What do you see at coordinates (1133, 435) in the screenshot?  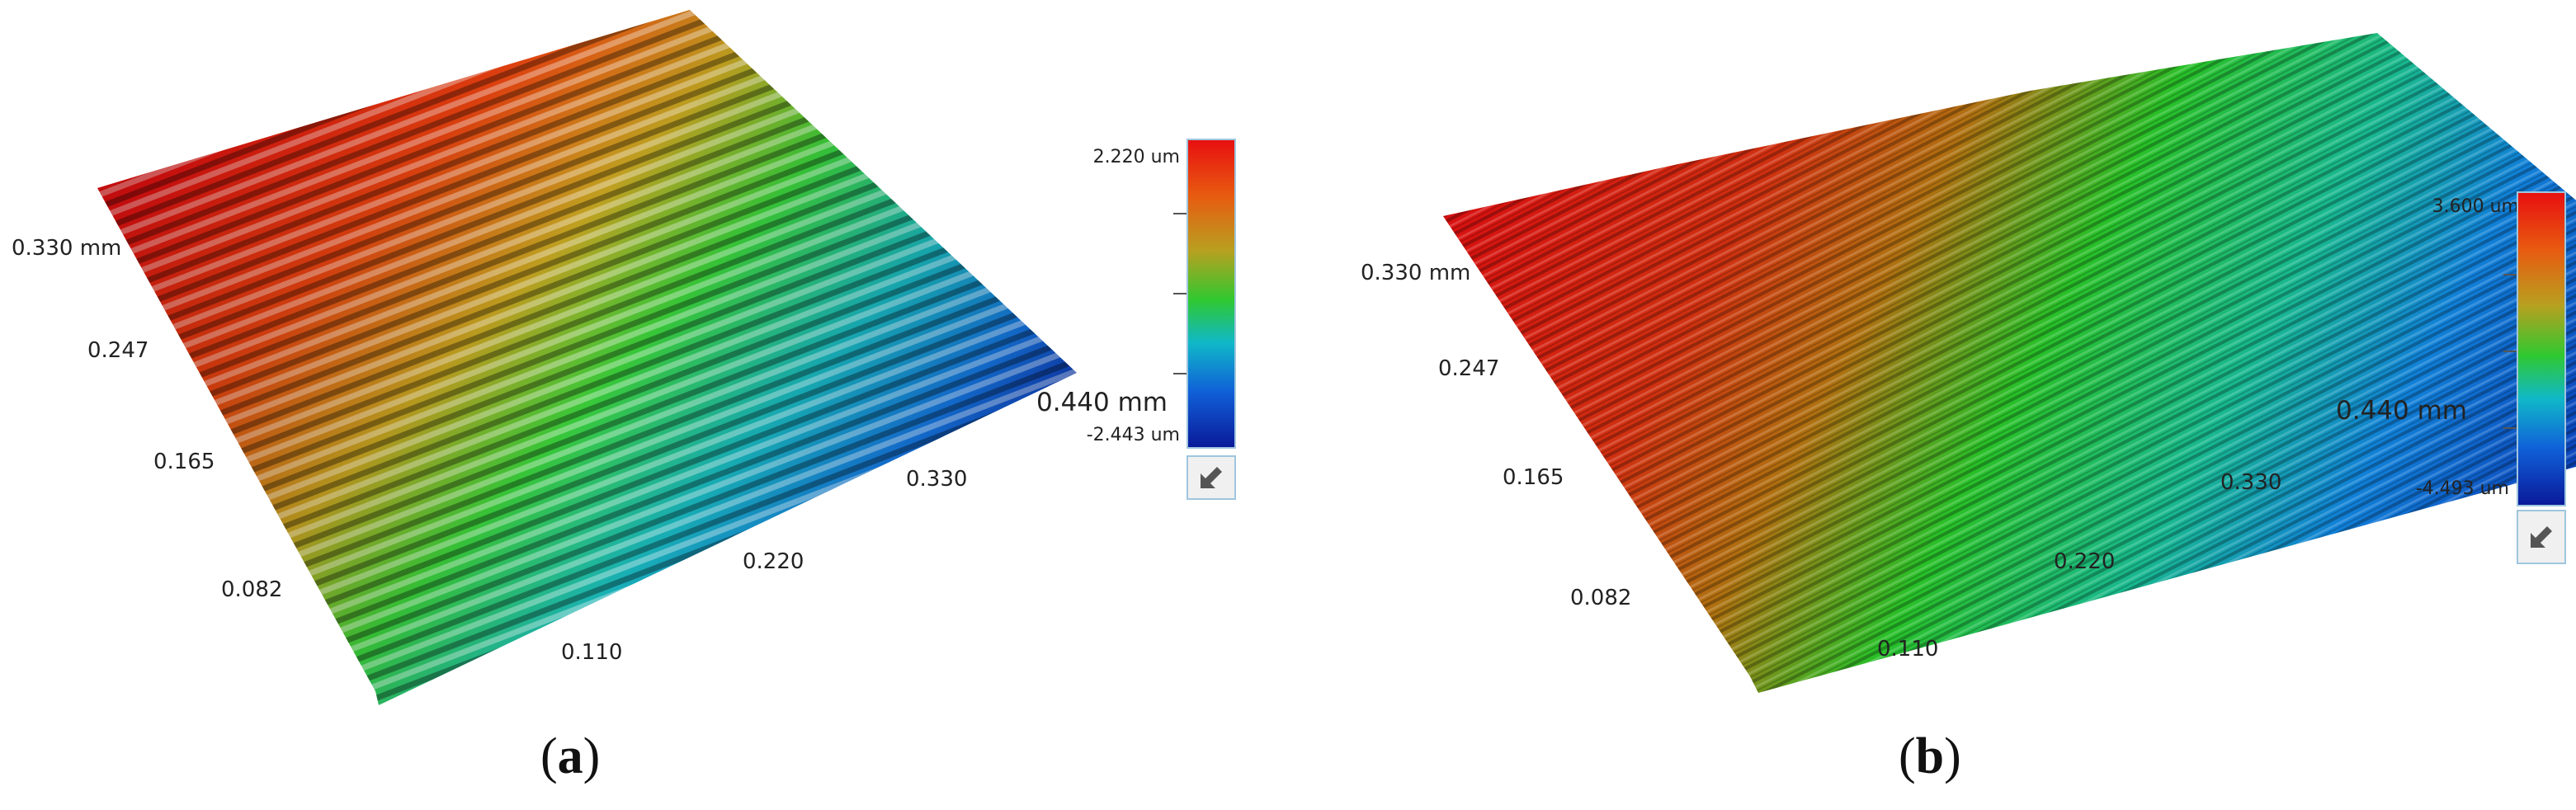 I see `scale-min-value: -2.443 um` at bounding box center [1133, 435].